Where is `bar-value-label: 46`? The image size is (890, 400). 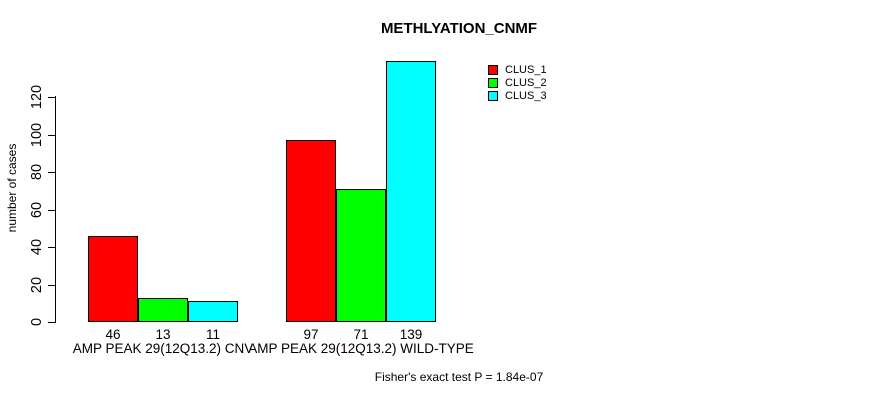 bar-value-label: 46 is located at coordinates (113, 334).